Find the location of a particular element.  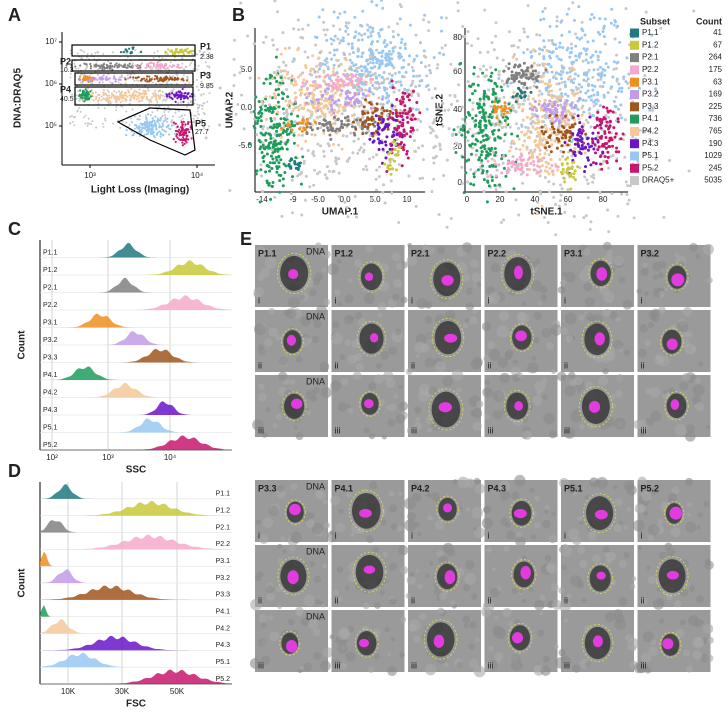

gate-value: 10.3 is located at coordinates (67, 70).